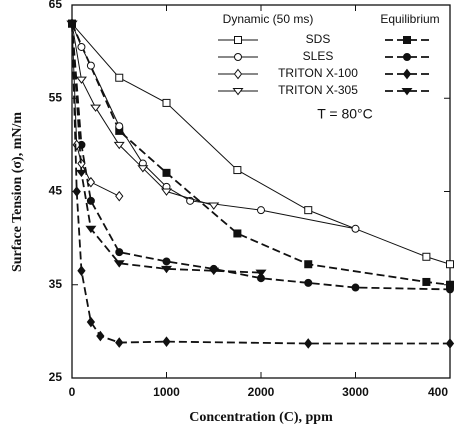 The image size is (474, 435). Describe the element at coordinates (318, 56) in the screenshot. I see `legend-label: SLES` at that location.